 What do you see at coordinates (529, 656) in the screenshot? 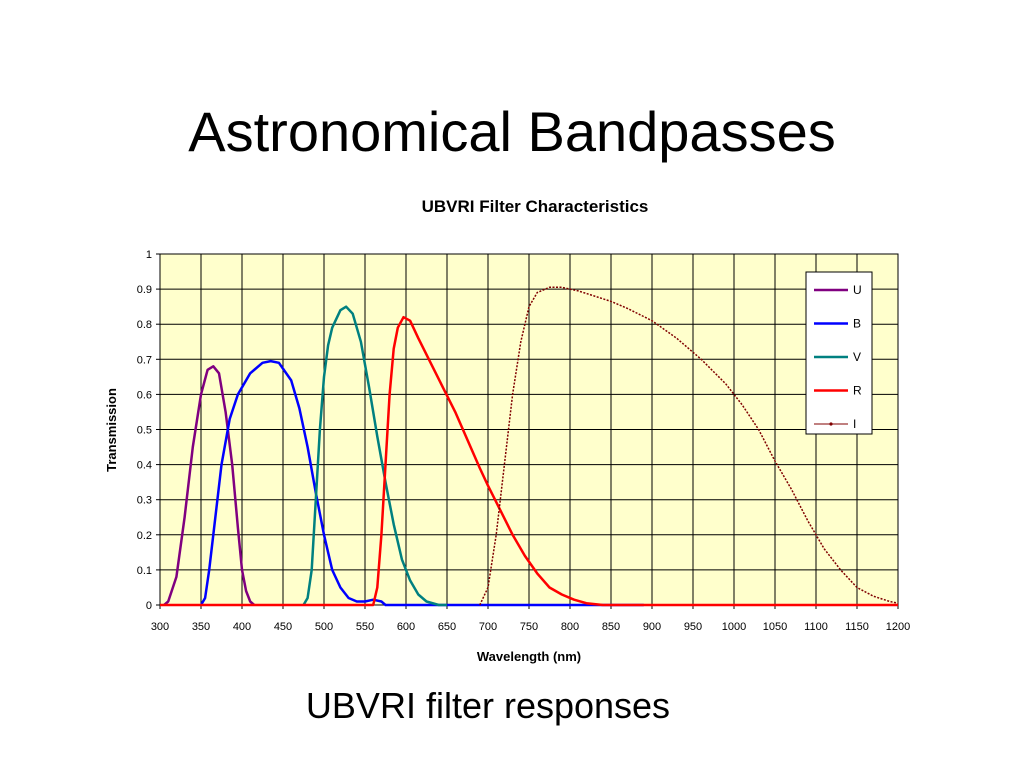
I see `x-axis-title: Wavelength (nm)` at bounding box center [529, 656].